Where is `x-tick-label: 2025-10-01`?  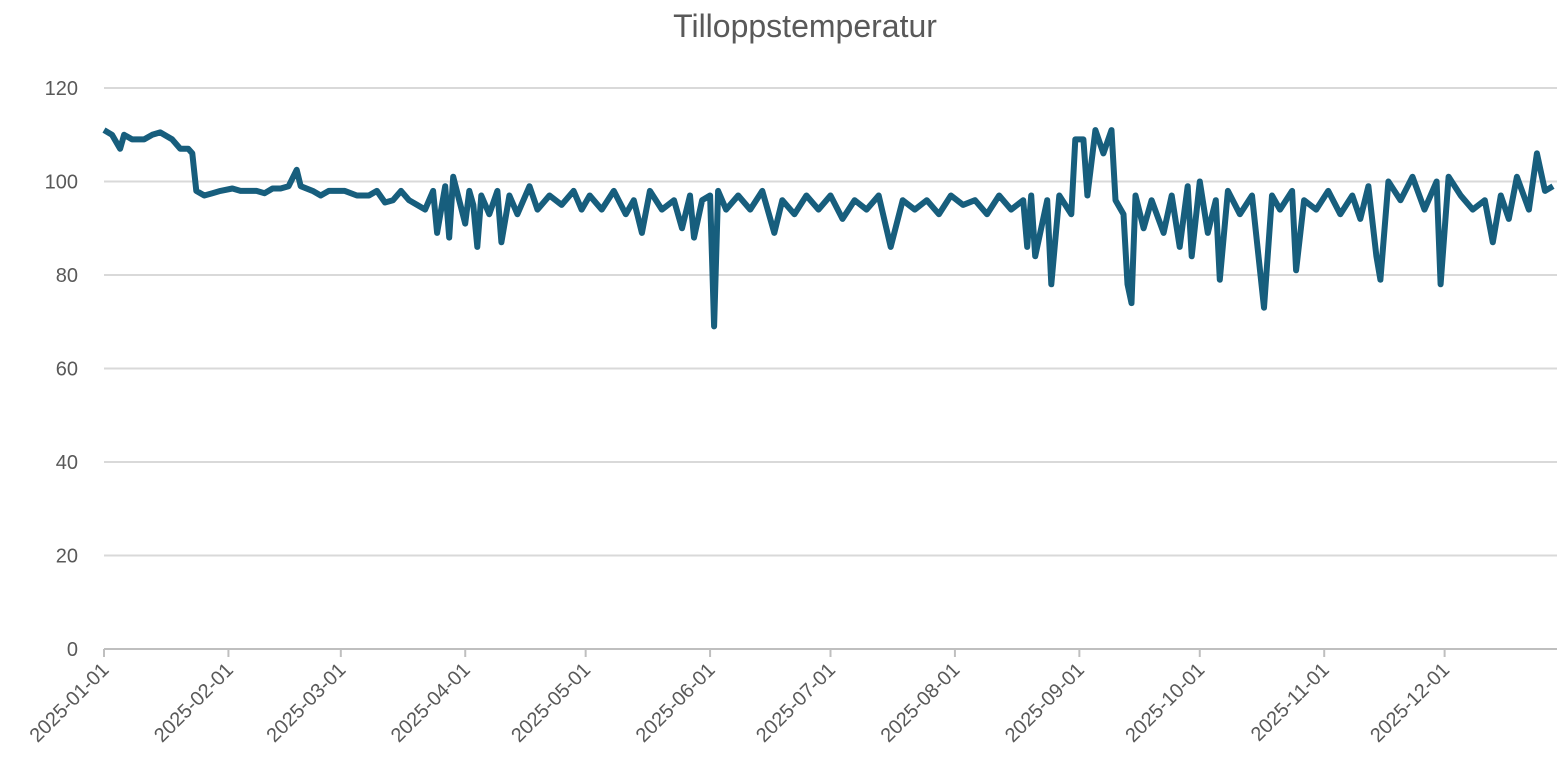
x-tick-label: 2025-10-01 is located at coordinates (1165, 703).